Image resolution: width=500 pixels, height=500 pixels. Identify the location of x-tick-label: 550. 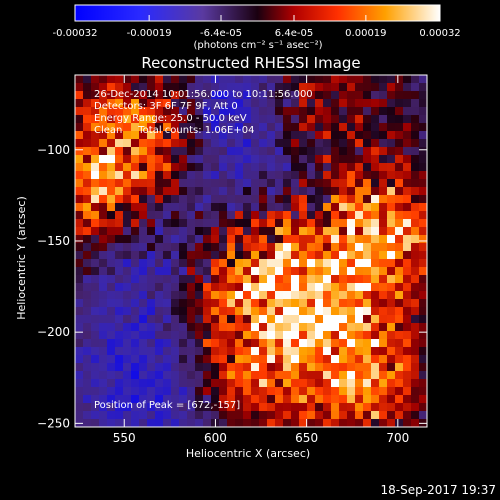
(124, 438).